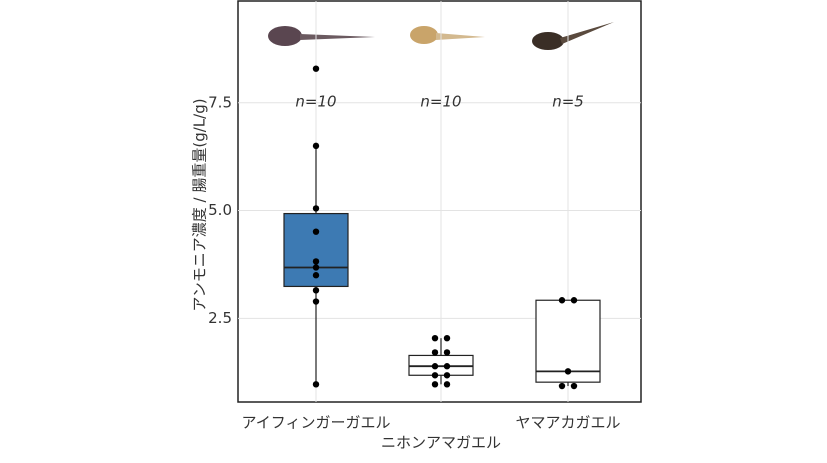  What do you see at coordinates (441, 443) in the screenshot?
I see `x-tick-label: ニホンアマガエル` at bounding box center [441, 443].